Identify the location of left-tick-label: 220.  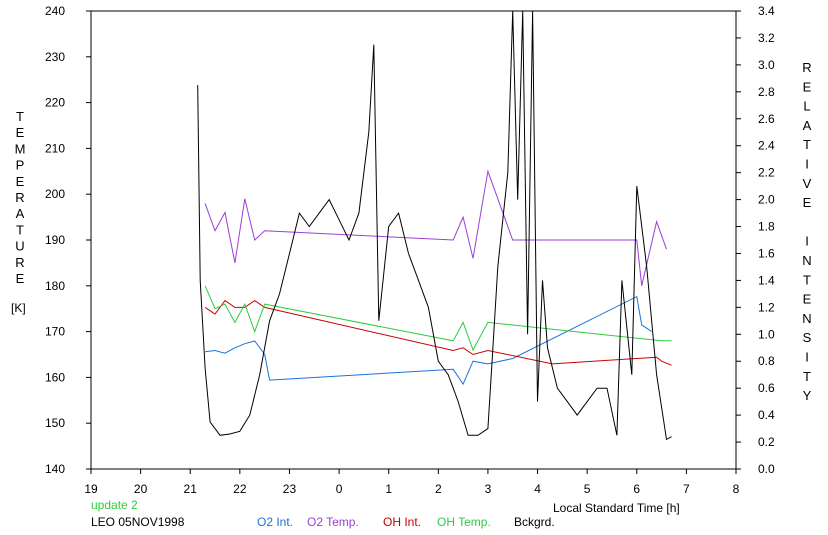
(55, 103).